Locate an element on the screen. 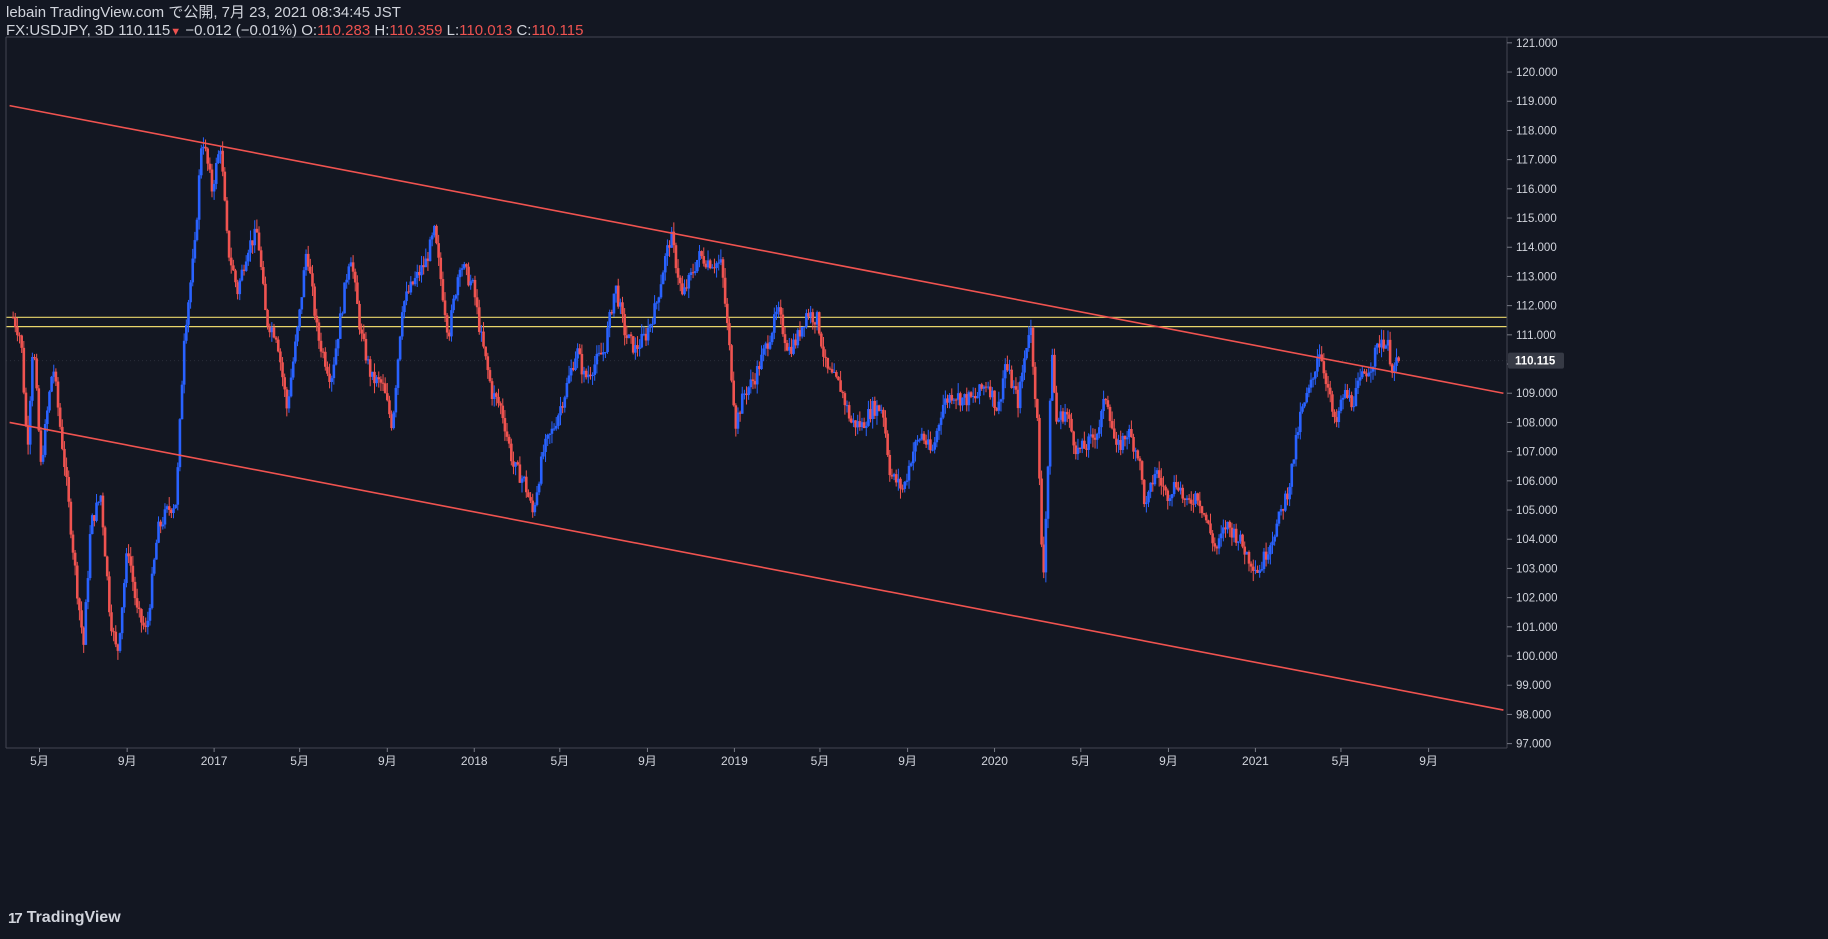  resistance-zone is located at coordinates (756, 322).